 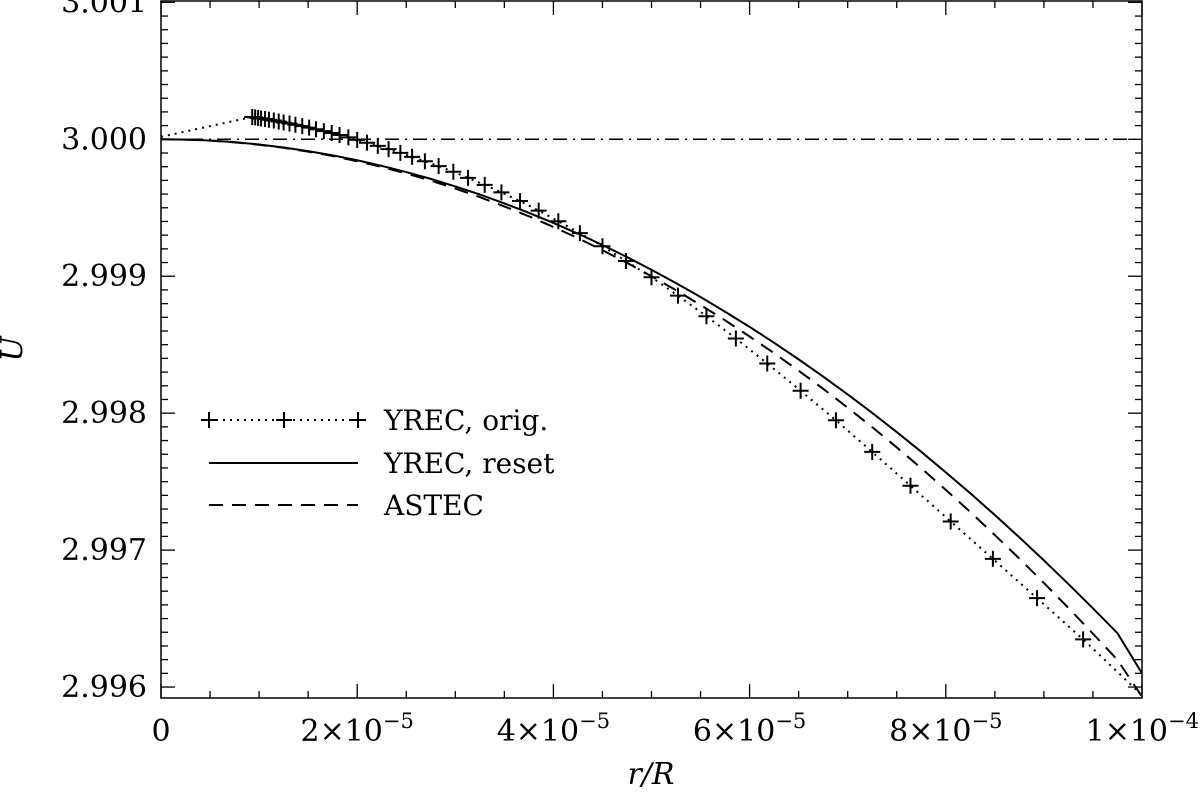 What do you see at coordinates (945, 729) in the screenshot?
I see `x-tick-label: 8×10⁻⁵` at bounding box center [945, 729].